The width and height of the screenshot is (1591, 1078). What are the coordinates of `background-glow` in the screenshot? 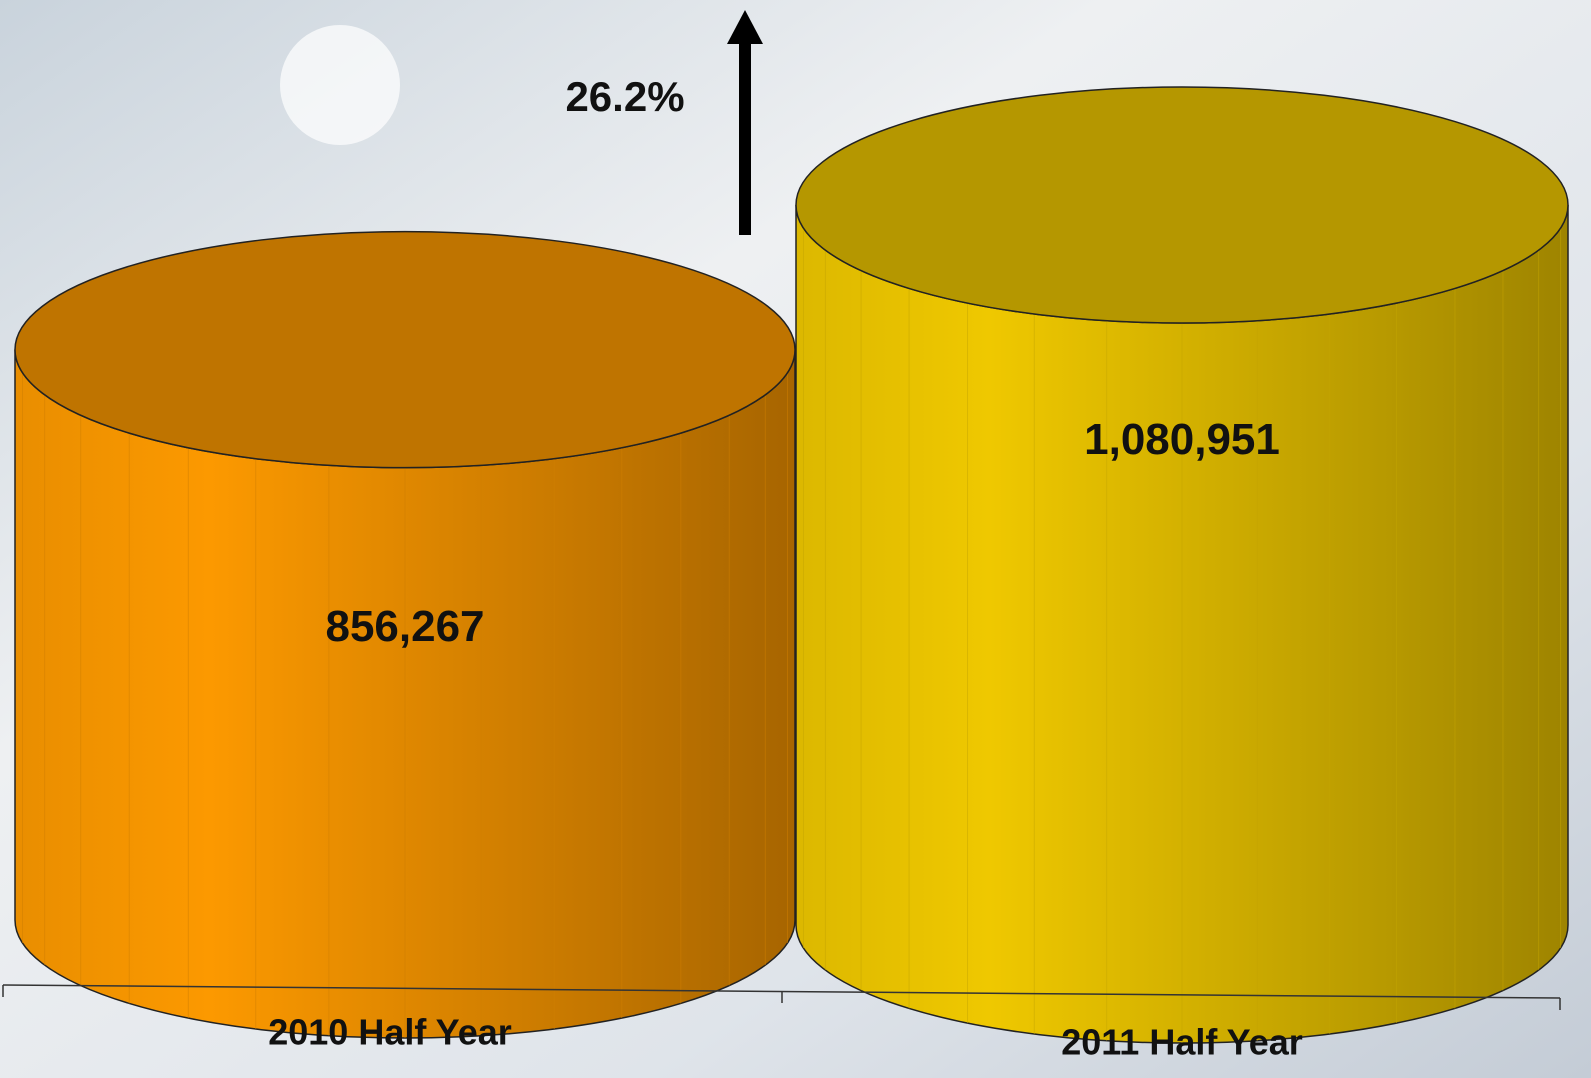 It's located at (340, 85).